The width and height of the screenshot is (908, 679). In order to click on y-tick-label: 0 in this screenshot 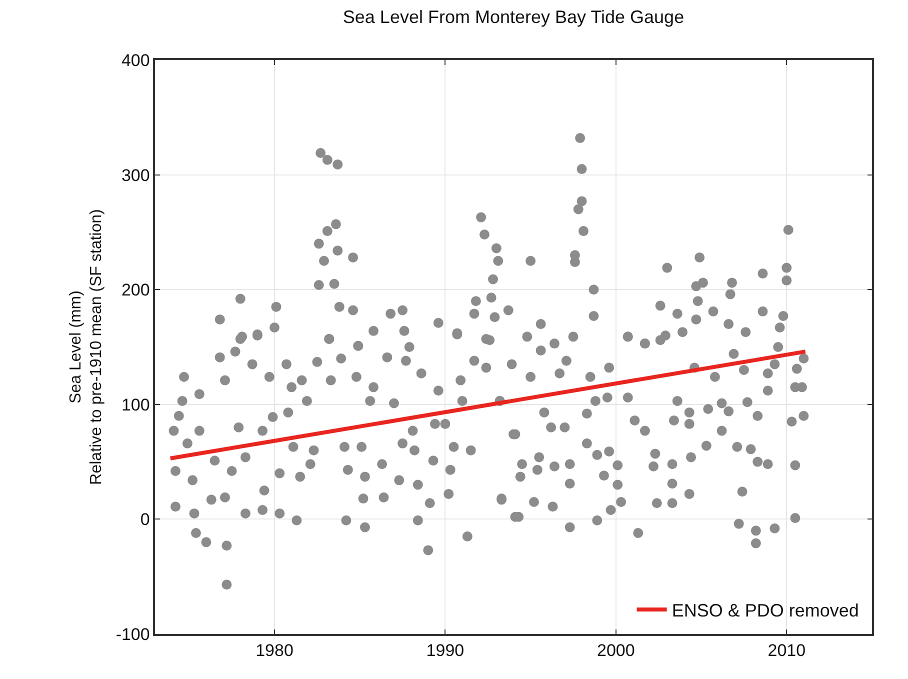, I will do `click(145, 520)`.